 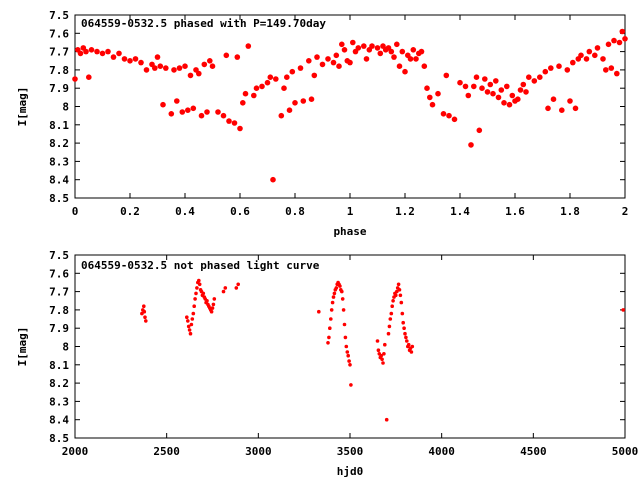 I want to click on x-tick-label: 5000, so click(x=625, y=451).